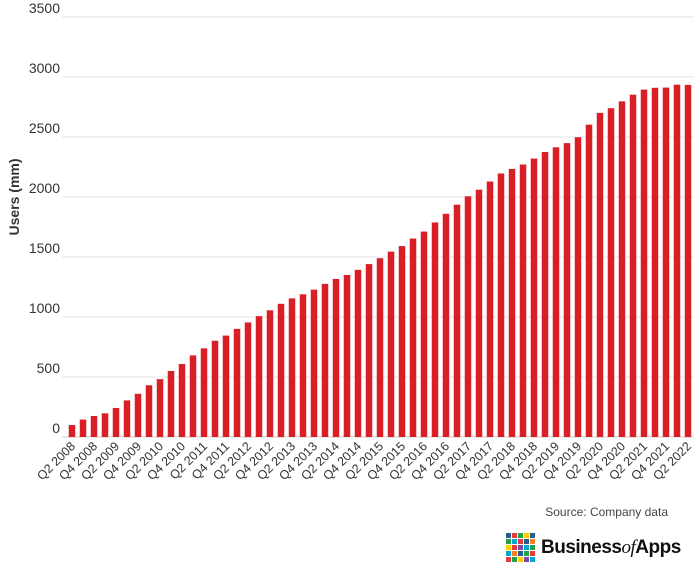 The image size is (700, 579). I want to click on brand-main: Business, so click(581, 547).